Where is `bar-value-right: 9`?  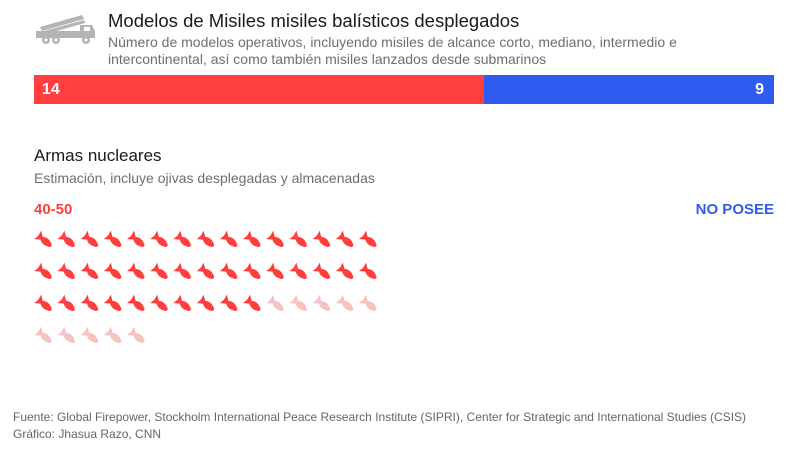 bar-value-right: 9 is located at coordinates (759, 89).